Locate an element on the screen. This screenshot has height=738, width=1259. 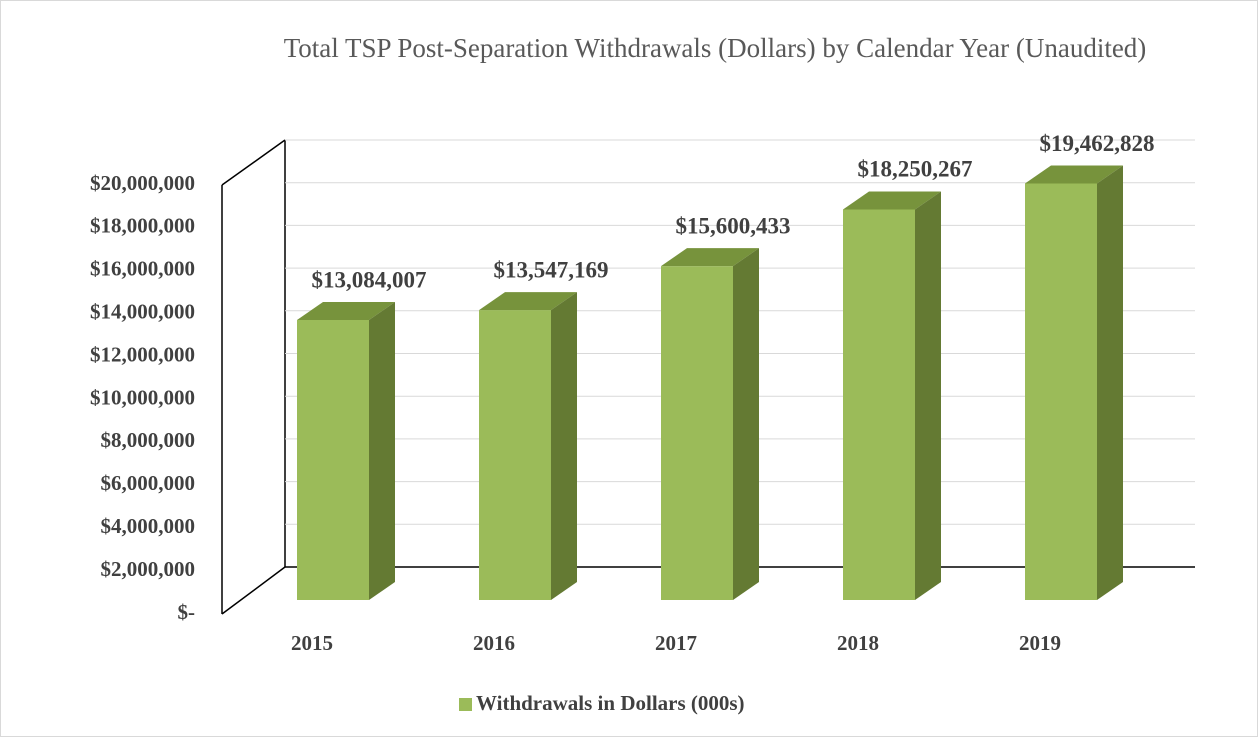
x-tick-label: 2015 is located at coordinates (312, 643).